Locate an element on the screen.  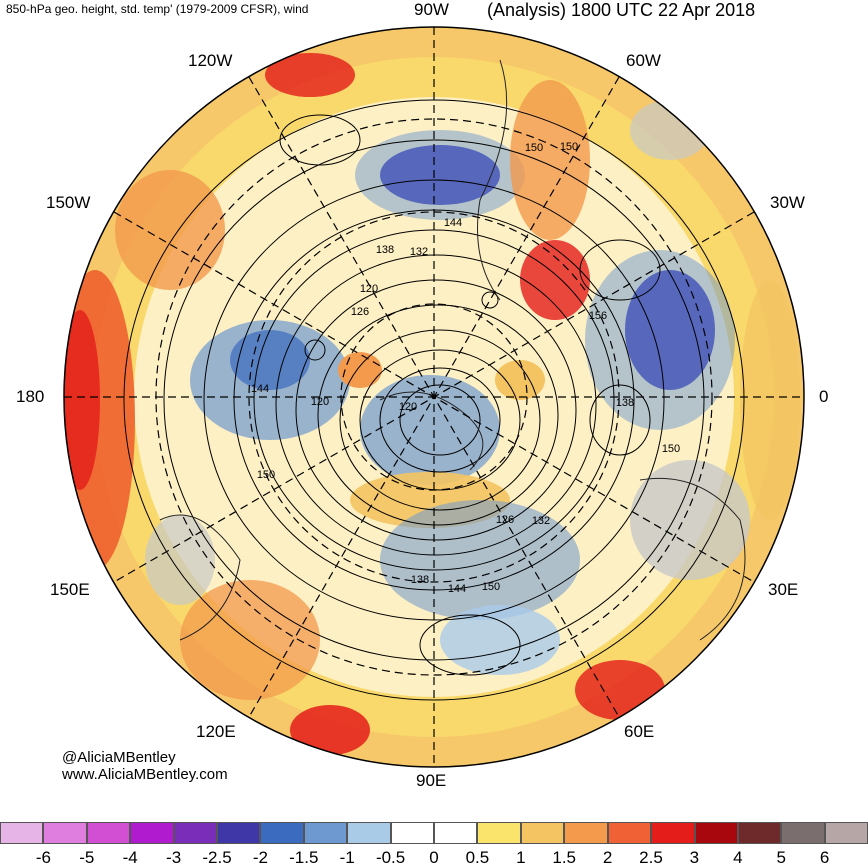
colorbar-tick-label: -2 is located at coordinates (260, 857).